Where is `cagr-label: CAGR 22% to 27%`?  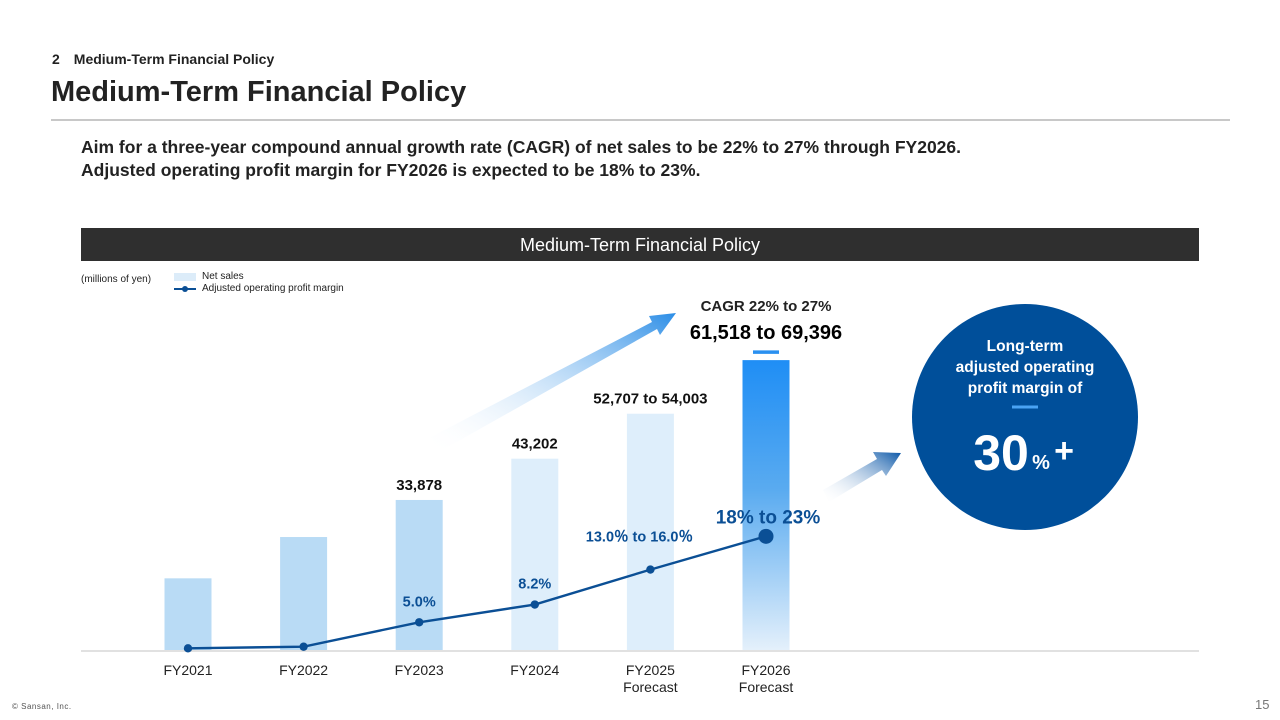 cagr-label: CAGR 22% to 27% is located at coordinates (766, 306).